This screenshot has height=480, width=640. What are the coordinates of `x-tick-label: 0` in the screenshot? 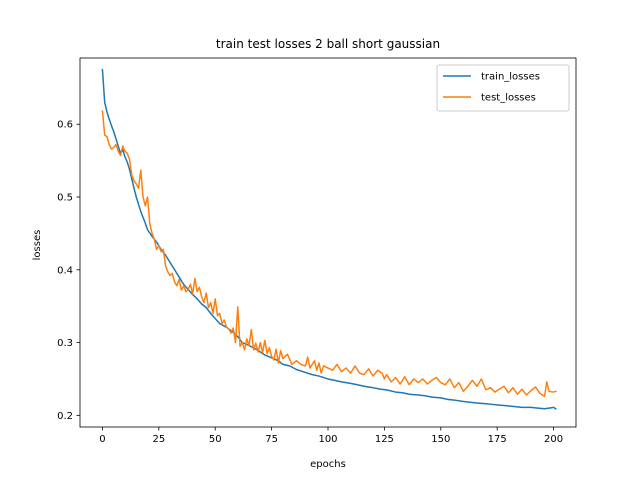 It's located at (102, 439).